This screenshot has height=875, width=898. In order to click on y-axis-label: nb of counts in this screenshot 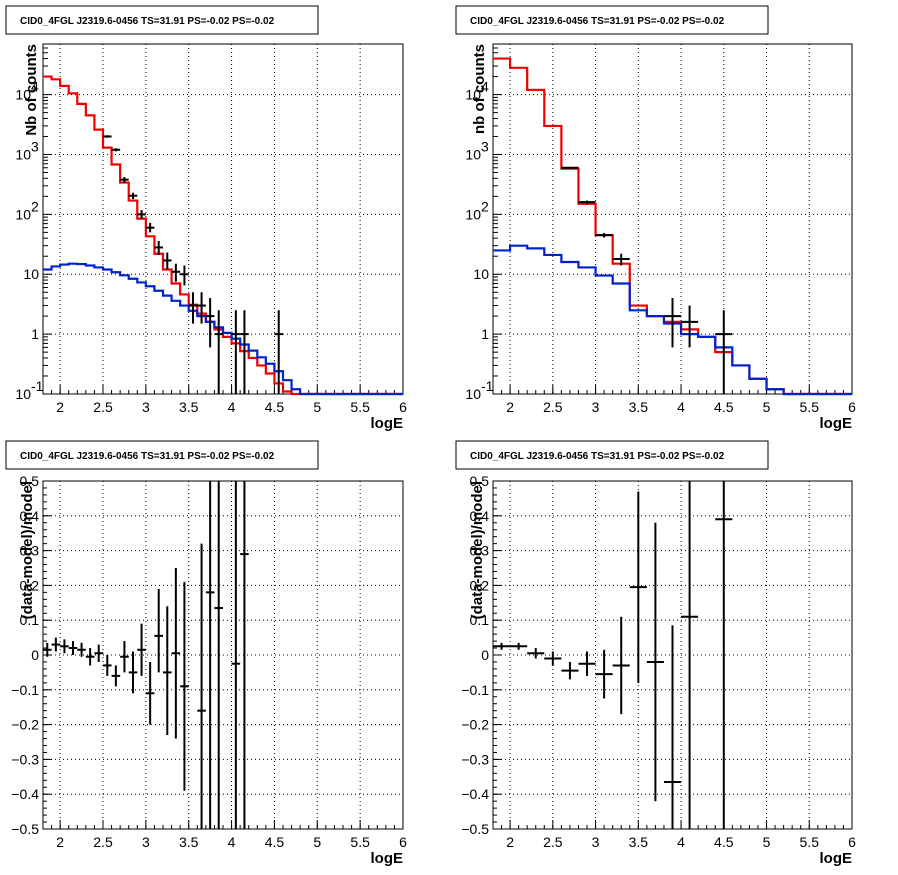, I will do `click(479, 89)`.